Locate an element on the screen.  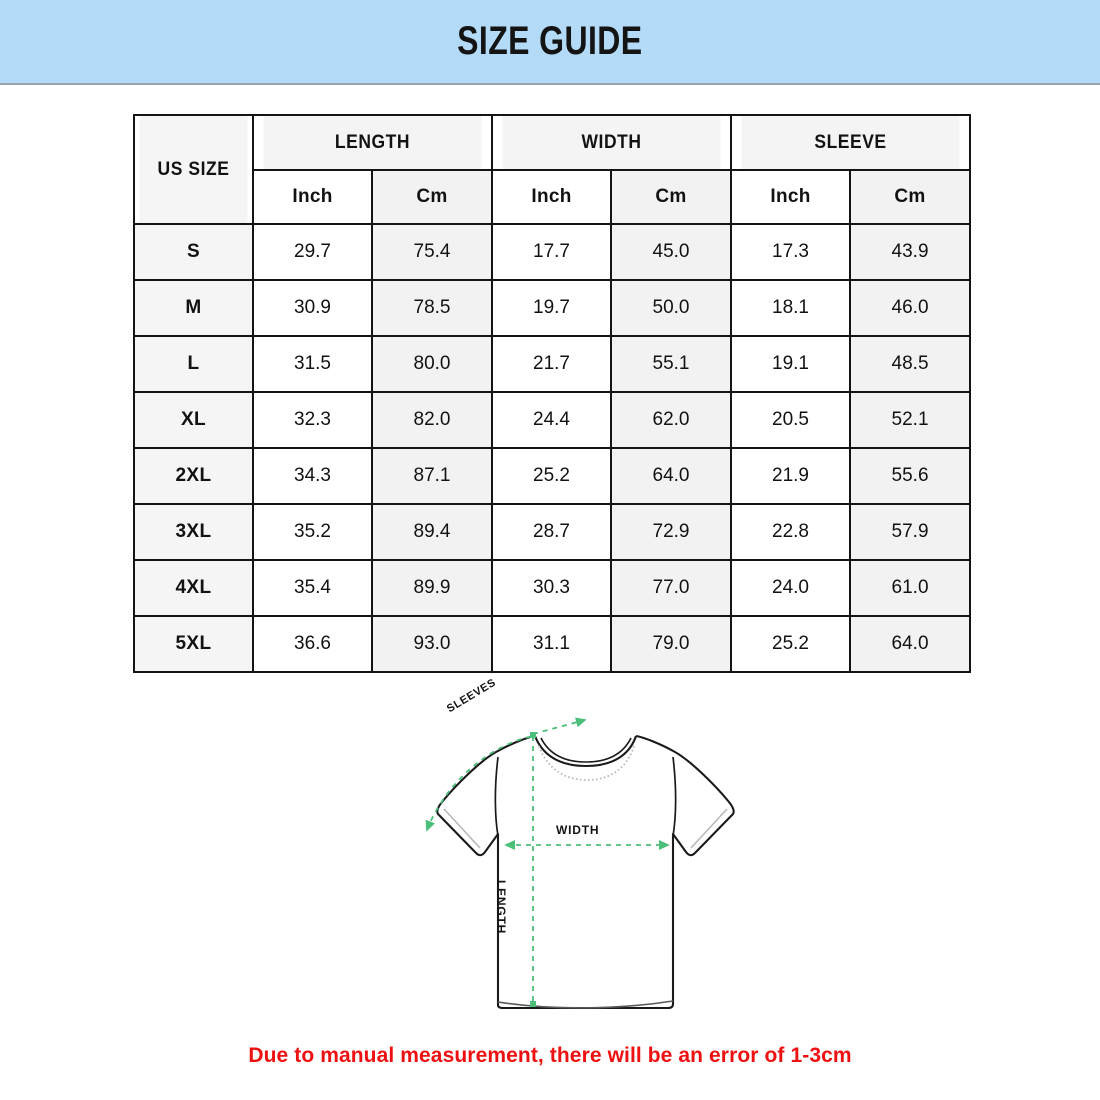
table-unit-header-row: Inch Cm Inch Cm Inch Cm is located at coordinates (553, 197).